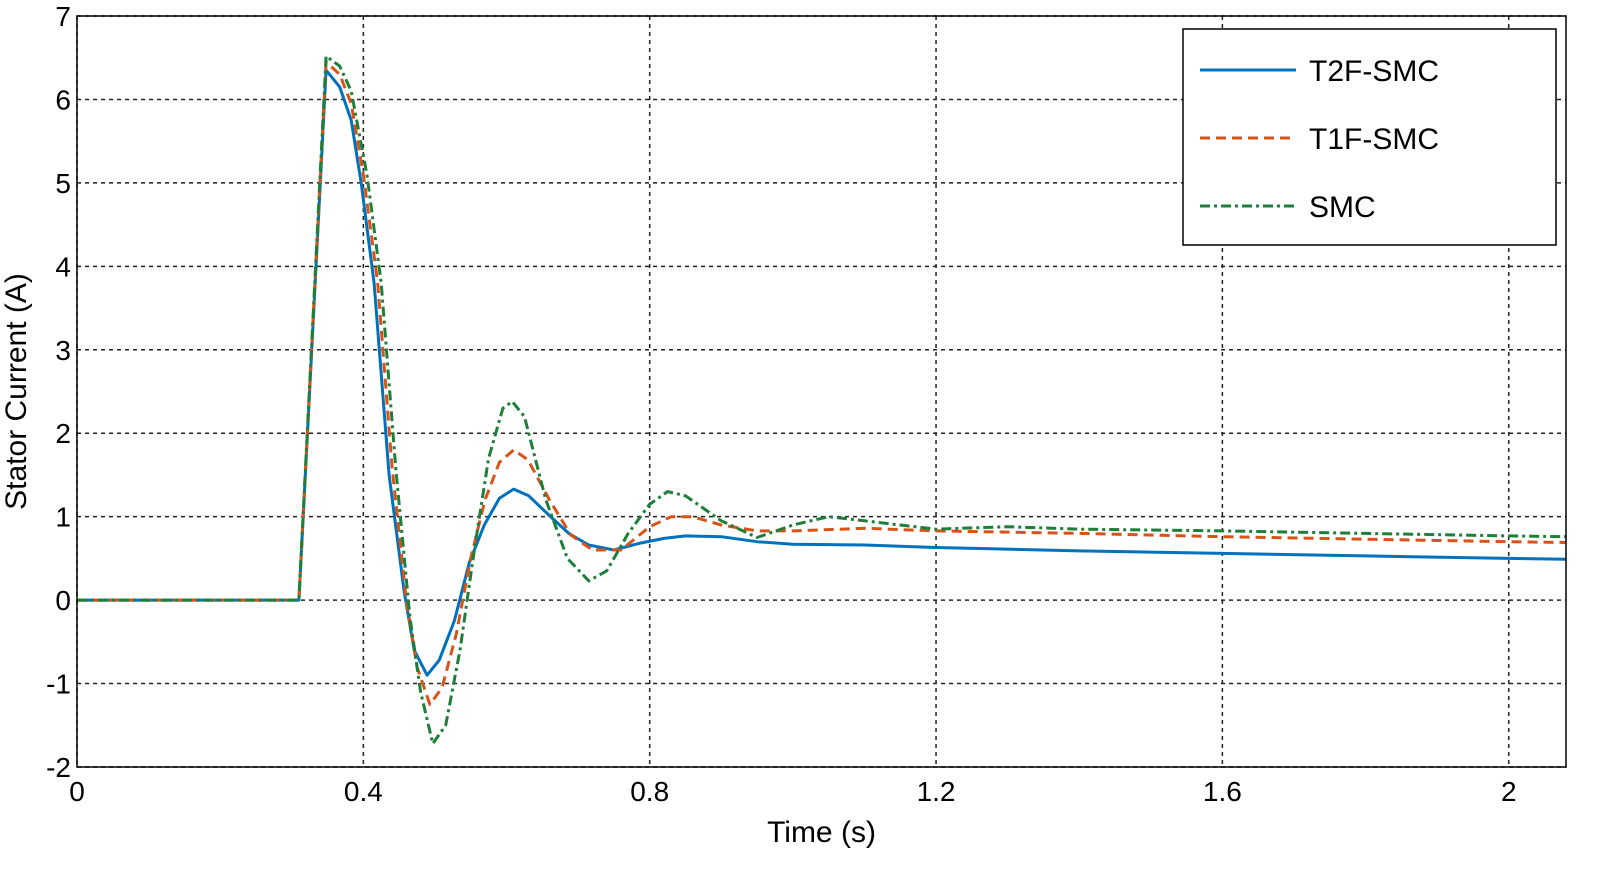 Image resolution: width=1602 pixels, height=873 pixels. Describe the element at coordinates (821, 832) in the screenshot. I see `x-axis-label: Time (s)` at that location.